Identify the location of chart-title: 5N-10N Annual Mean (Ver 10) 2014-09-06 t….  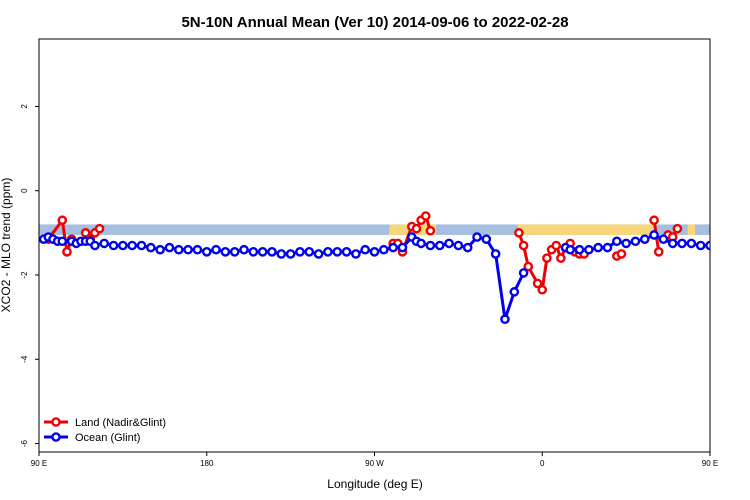
(374, 22).